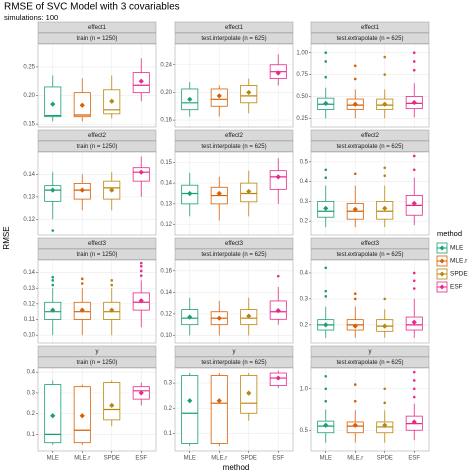 The image size is (474, 474). What do you see at coordinates (302, 97) in the screenshot?
I see `y-tick-label: 0.50` at bounding box center [302, 97].